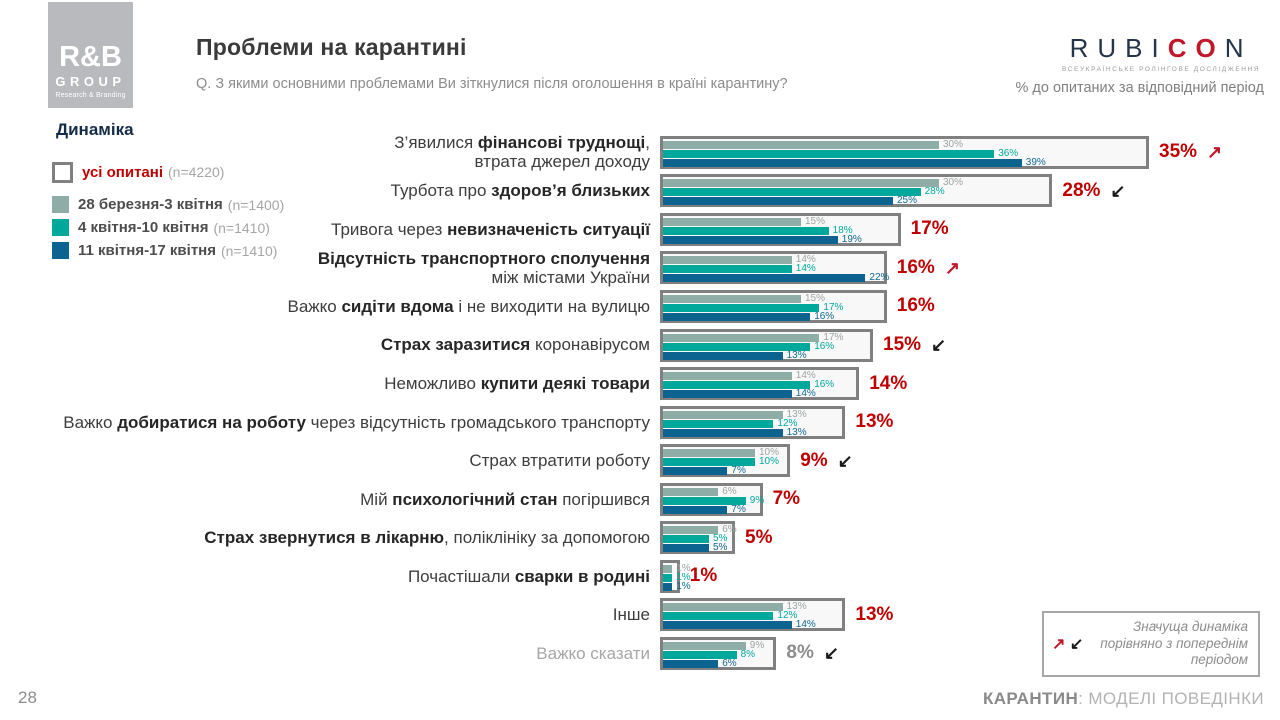  I want to click on total-value: 15%, so click(902, 344).